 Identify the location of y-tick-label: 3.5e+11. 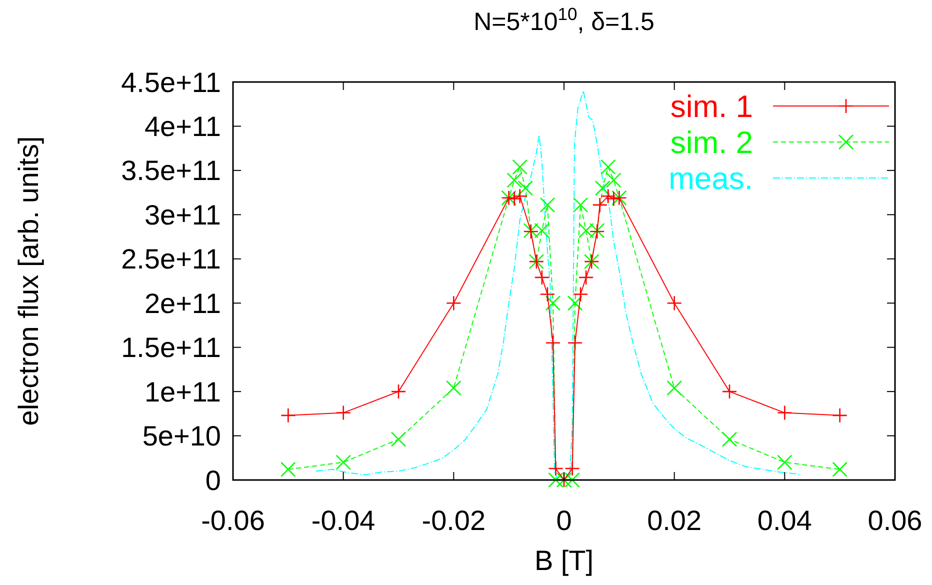
(171, 170).